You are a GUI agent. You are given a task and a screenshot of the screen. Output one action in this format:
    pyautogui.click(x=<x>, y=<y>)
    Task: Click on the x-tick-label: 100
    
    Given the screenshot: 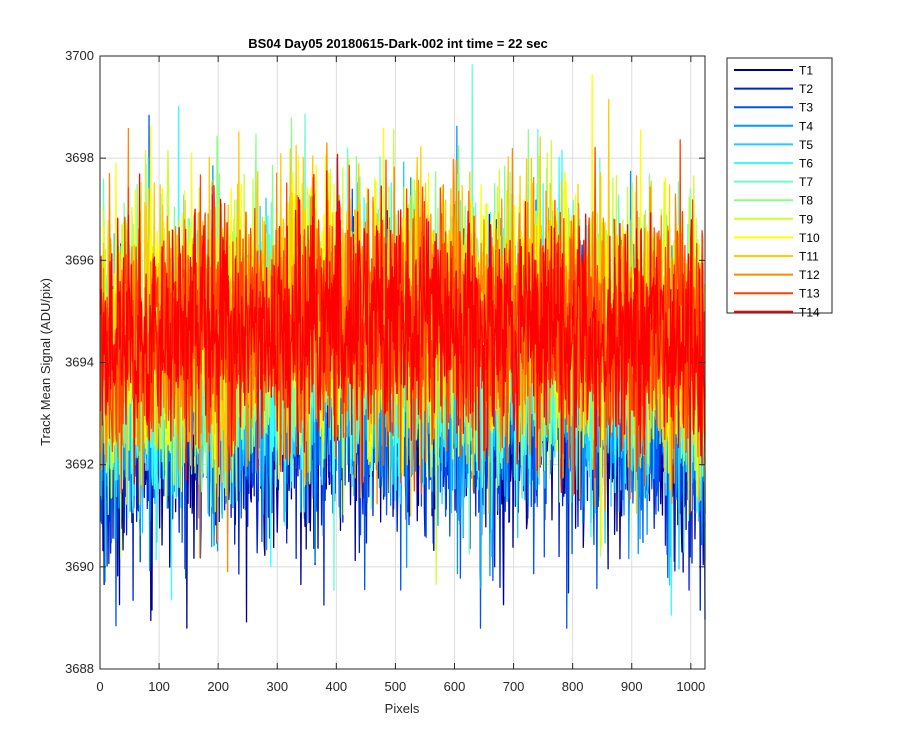 What is the action you would take?
    pyautogui.click(x=159, y=686)
    